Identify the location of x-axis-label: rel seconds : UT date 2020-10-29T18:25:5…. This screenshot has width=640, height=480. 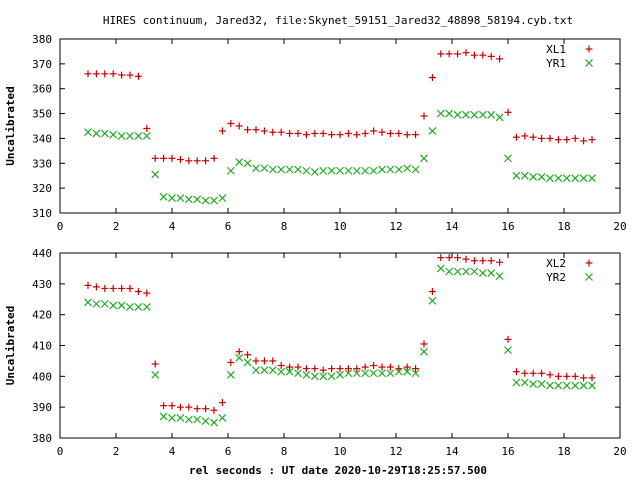
(338, 470).